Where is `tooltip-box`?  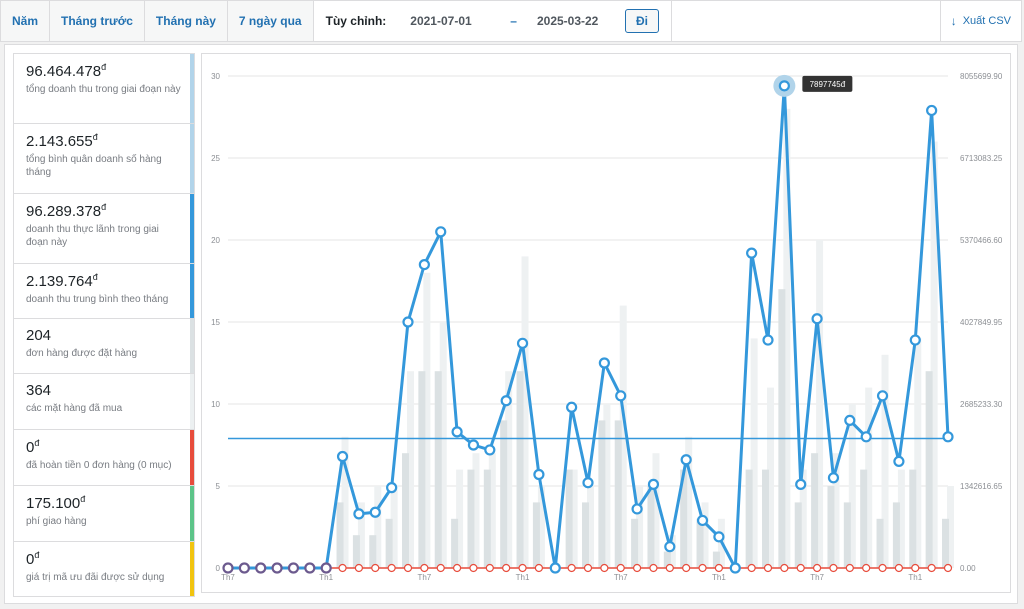 tooltip-box is located at coordinates (827, 83).